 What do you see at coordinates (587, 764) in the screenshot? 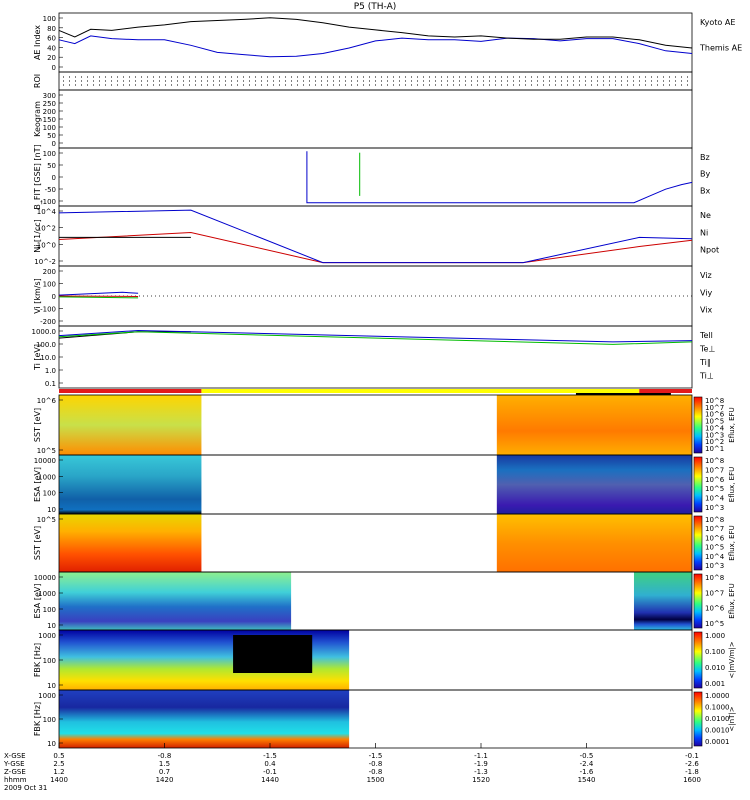
I see `x-coord-value: -2.4` at bounding box center [587, 764].